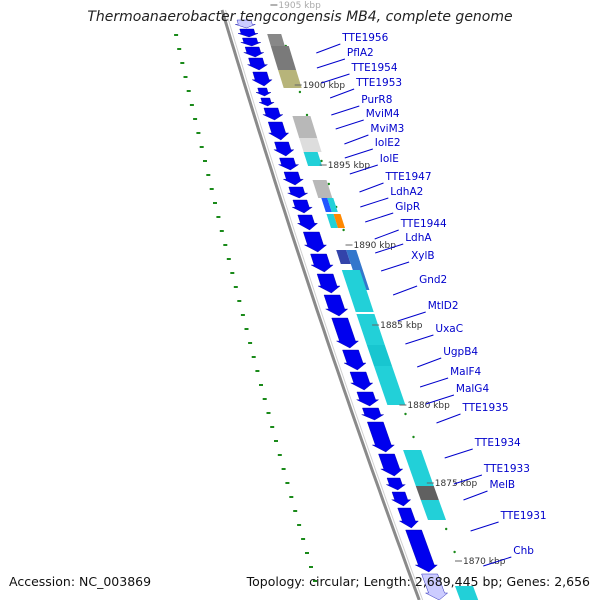 The height and width of the screenshot is (600, 600). I want to click on gene-label: TTE1935, so click(485, 408).